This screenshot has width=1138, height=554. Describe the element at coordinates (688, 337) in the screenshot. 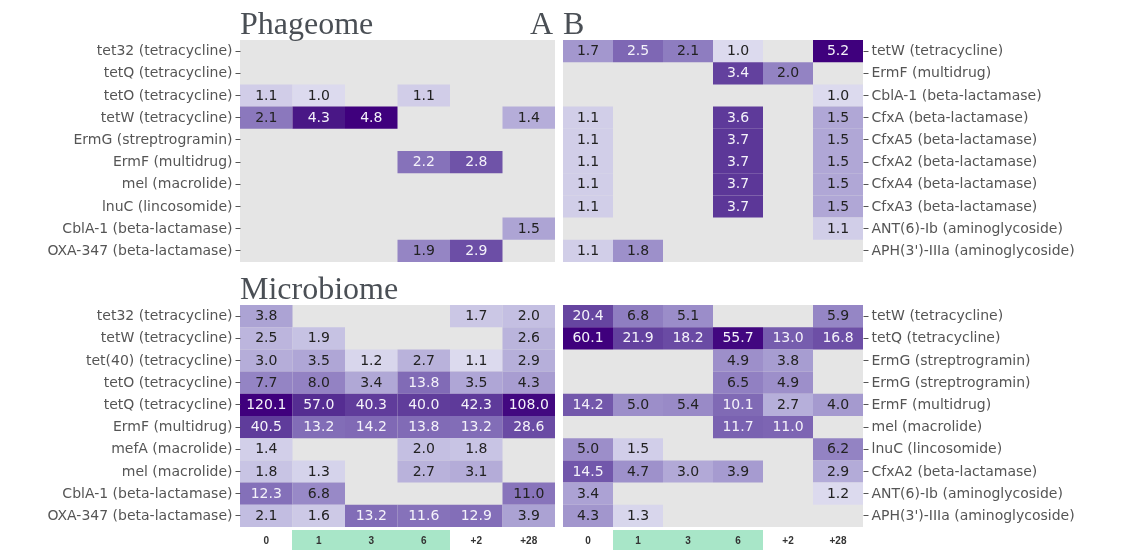

I see `data-label: 18.2` at that location.